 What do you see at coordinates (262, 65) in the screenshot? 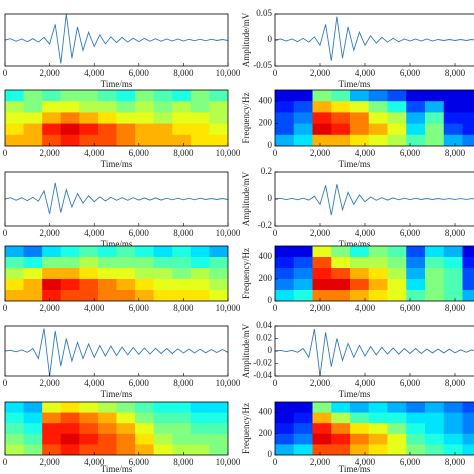
I see `y-tick-label: -0.05` at bounding box center [262, 65].